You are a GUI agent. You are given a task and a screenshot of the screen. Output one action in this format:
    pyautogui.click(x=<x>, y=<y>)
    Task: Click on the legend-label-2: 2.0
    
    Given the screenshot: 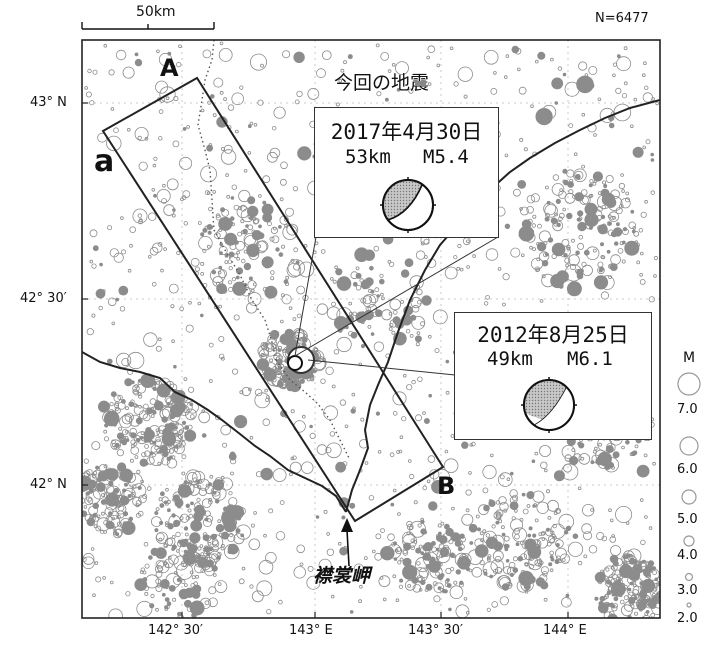 What is the action you would take?
    pyautogui.click(x=687, y=618)
    